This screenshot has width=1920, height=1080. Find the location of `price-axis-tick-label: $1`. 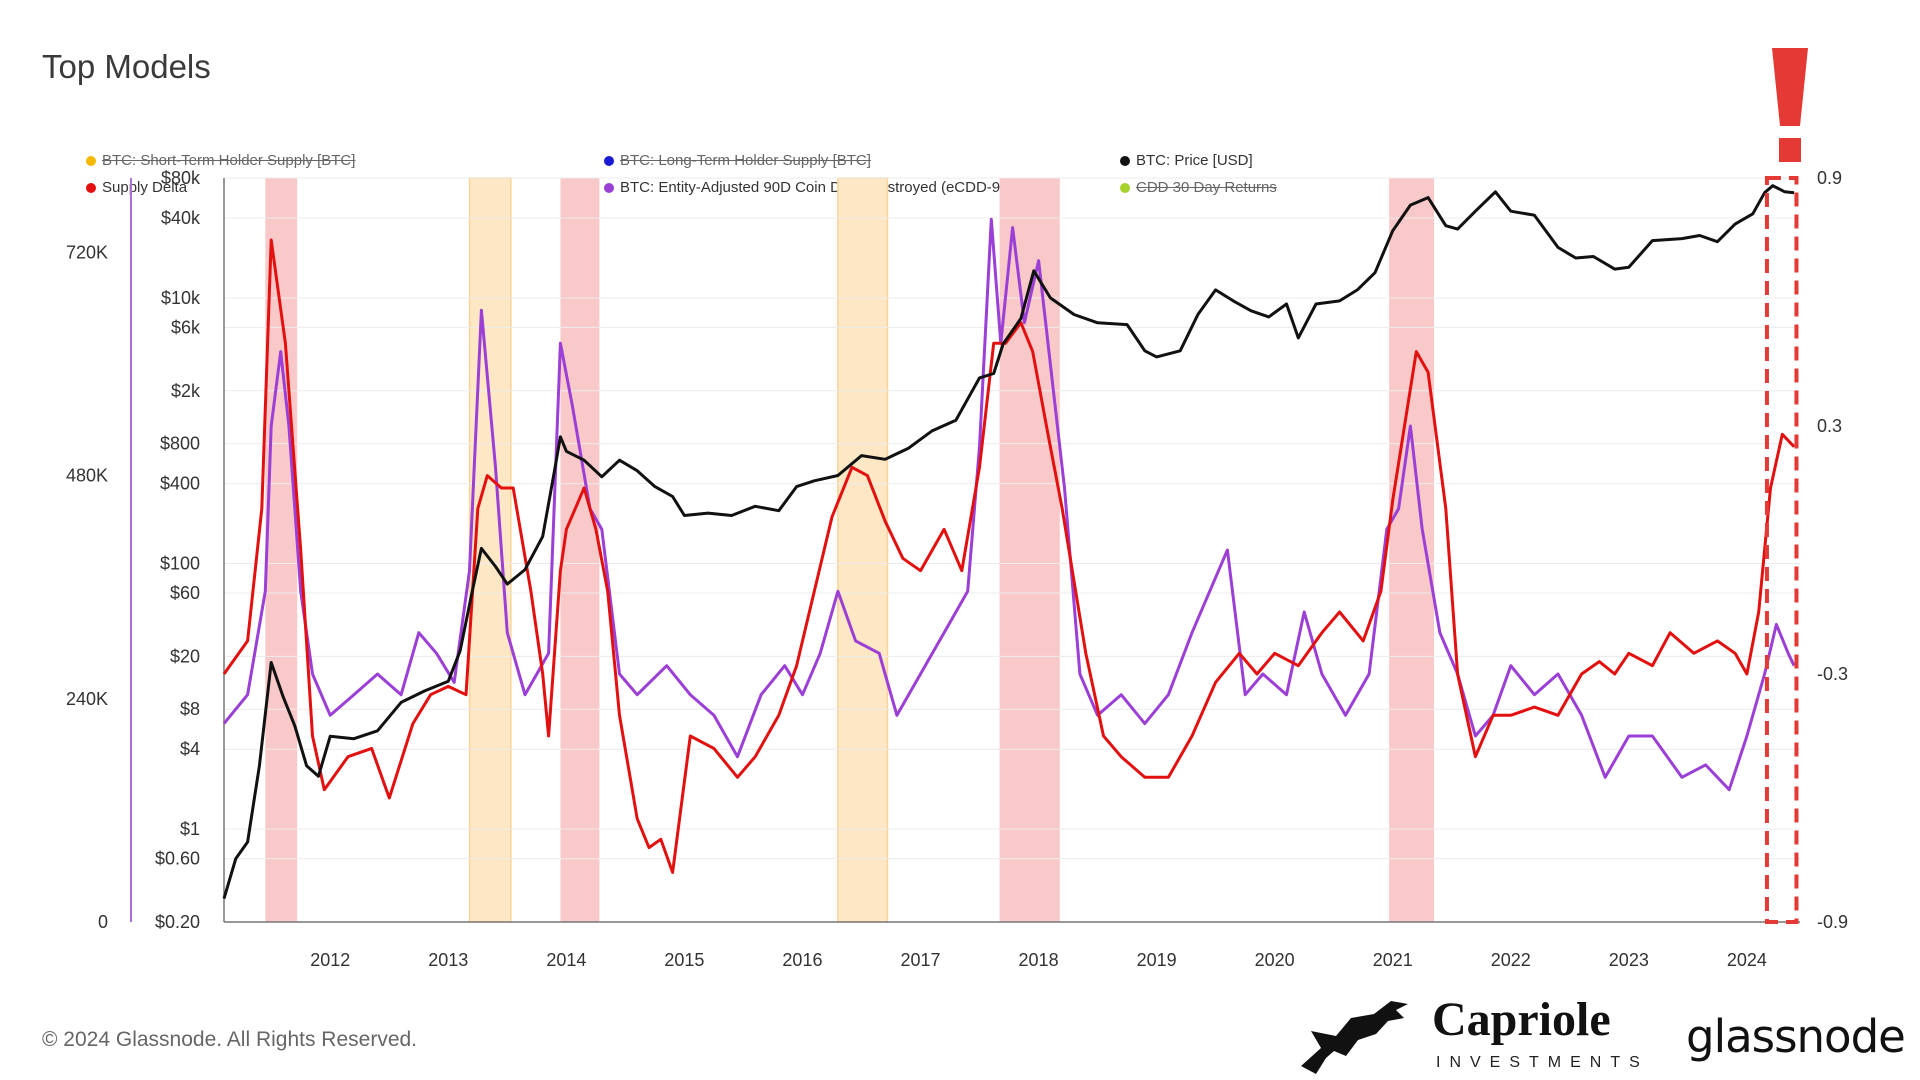

price-axis-tick-label: $1 is located at coordinates (190, 829).